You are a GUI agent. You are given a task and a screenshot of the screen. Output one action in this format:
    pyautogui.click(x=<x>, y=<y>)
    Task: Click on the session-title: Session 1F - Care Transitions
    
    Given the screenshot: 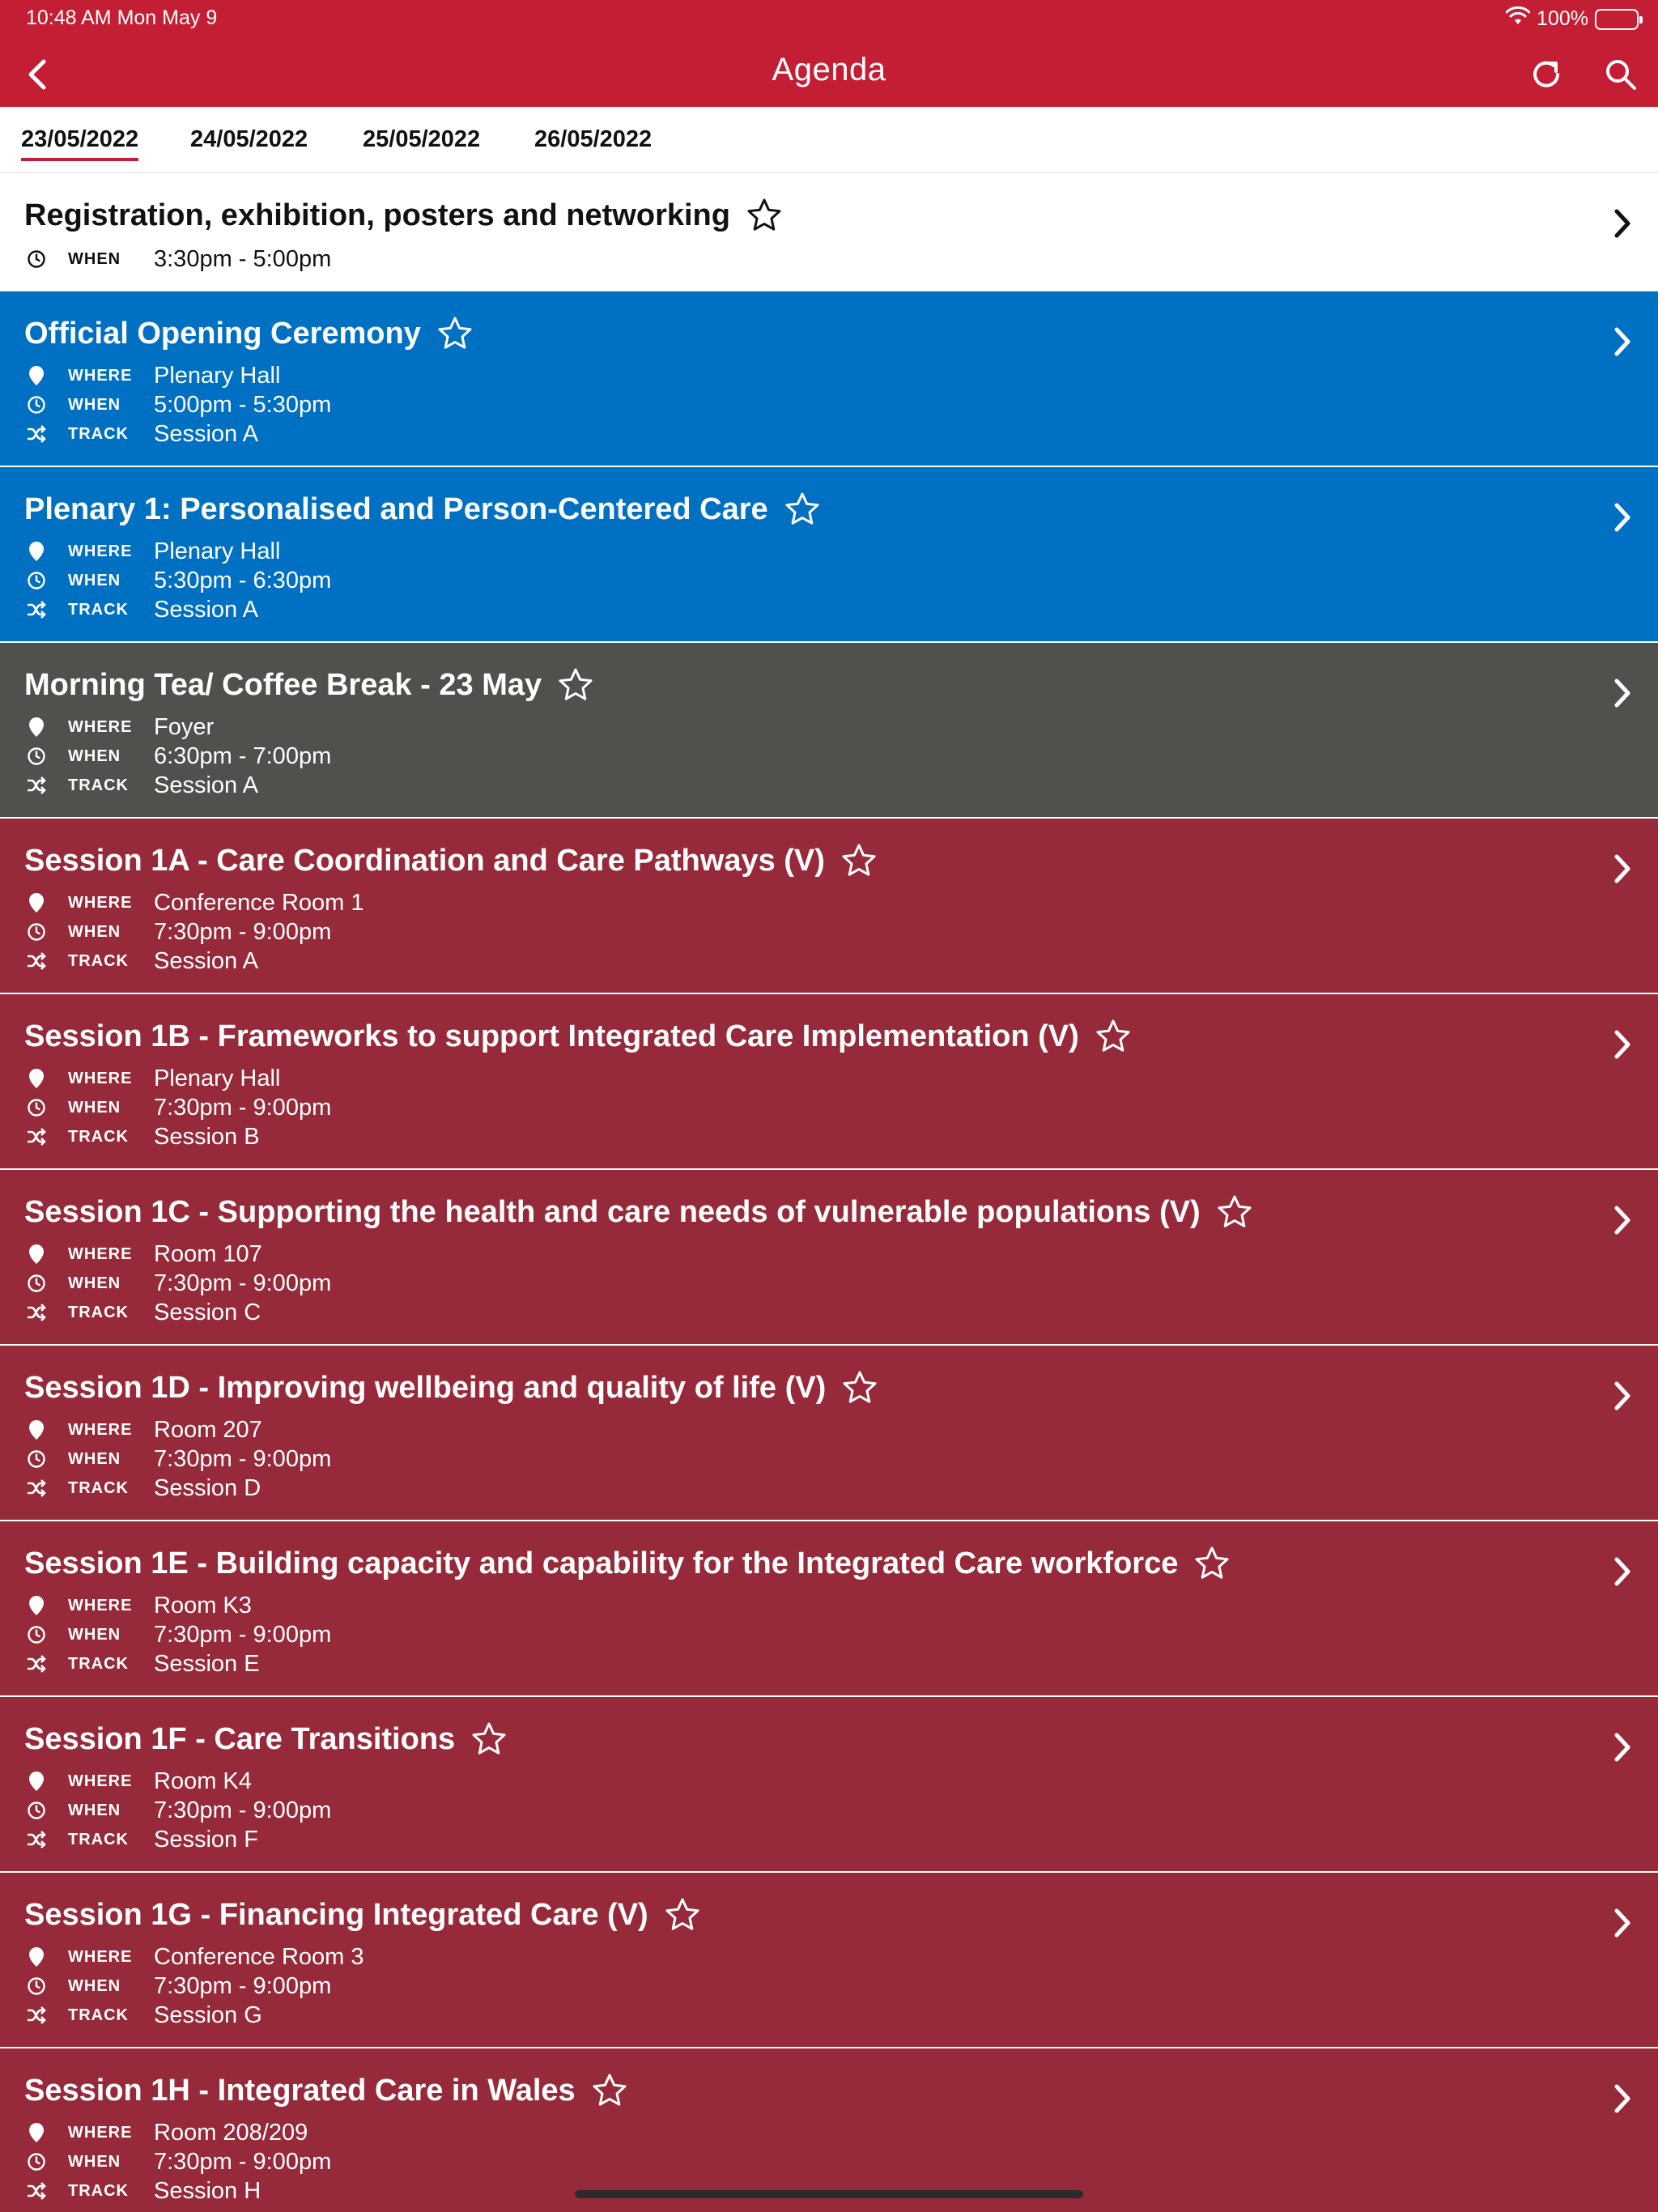 What is the action you would take?
    pyautogui.click(x=240, y=1739)
    